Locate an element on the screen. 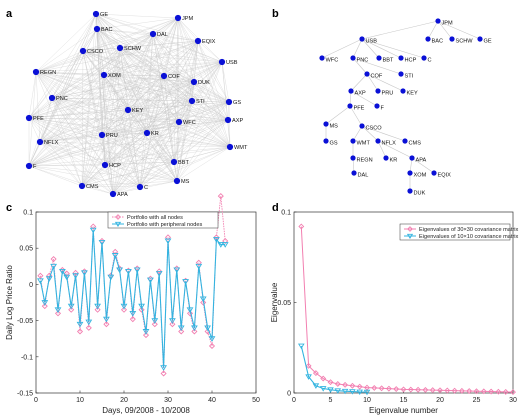 The height and width of the screenshot is (415, 524). tree-node-label: BBT is located at coordinates (388, 61).